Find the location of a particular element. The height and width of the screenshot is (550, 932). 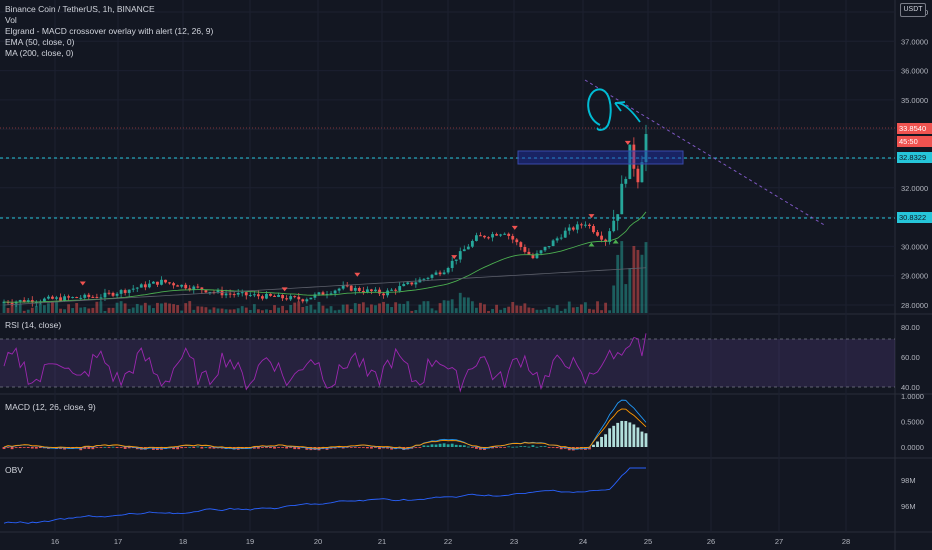

indicator-vol: Vol is located at coordinates (11, 20).